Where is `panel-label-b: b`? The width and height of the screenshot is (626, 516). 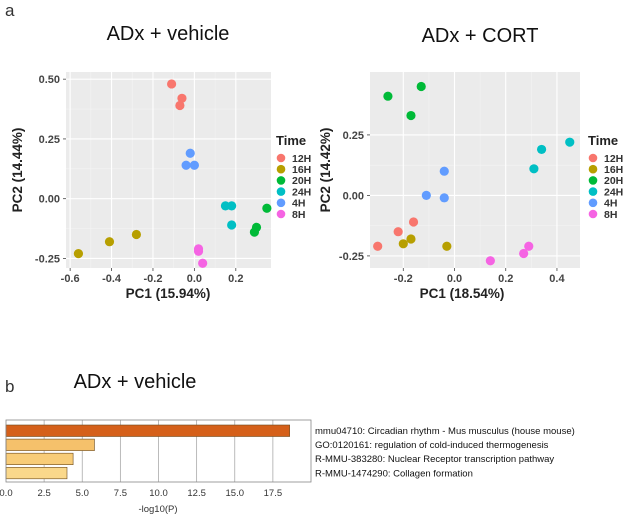
panel-label-b: b is located at coordinates (9, 386).